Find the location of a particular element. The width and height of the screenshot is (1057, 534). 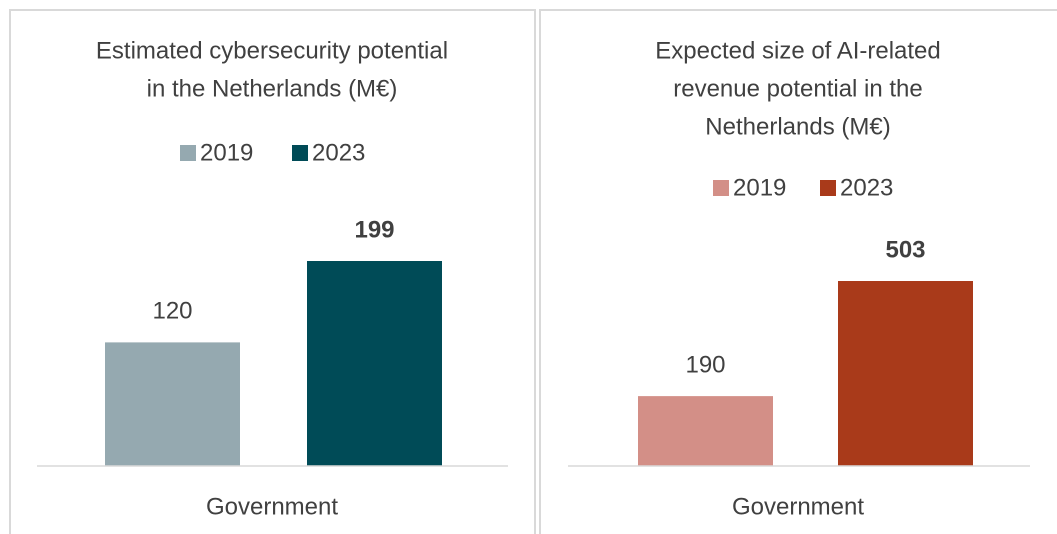

chart-title: revenue potential in the is located at coordinates (798, 88).